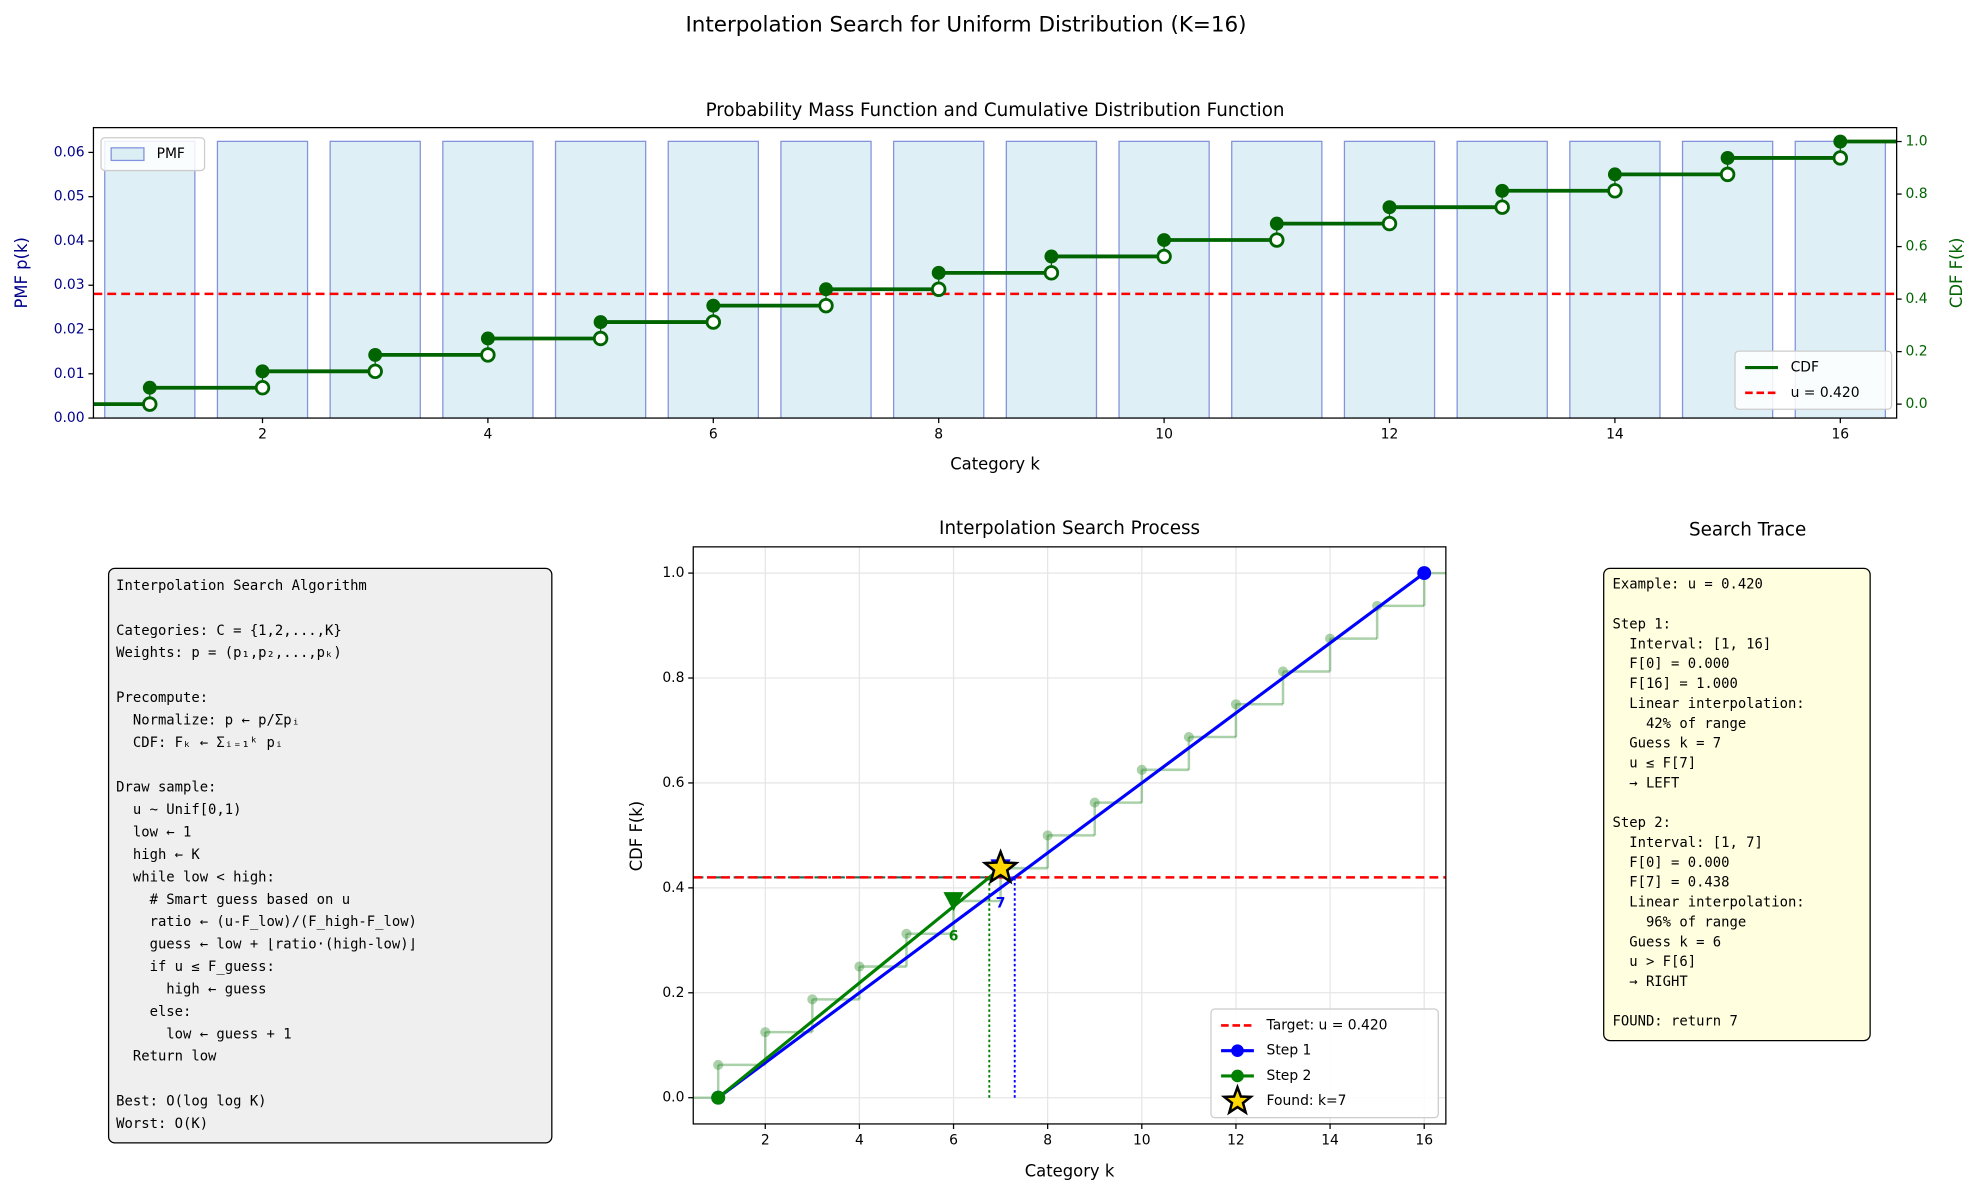  Describe the element at coordinates (233, 900) in the screenshot. I see `code-line: # Smart guess based on u` at that location.